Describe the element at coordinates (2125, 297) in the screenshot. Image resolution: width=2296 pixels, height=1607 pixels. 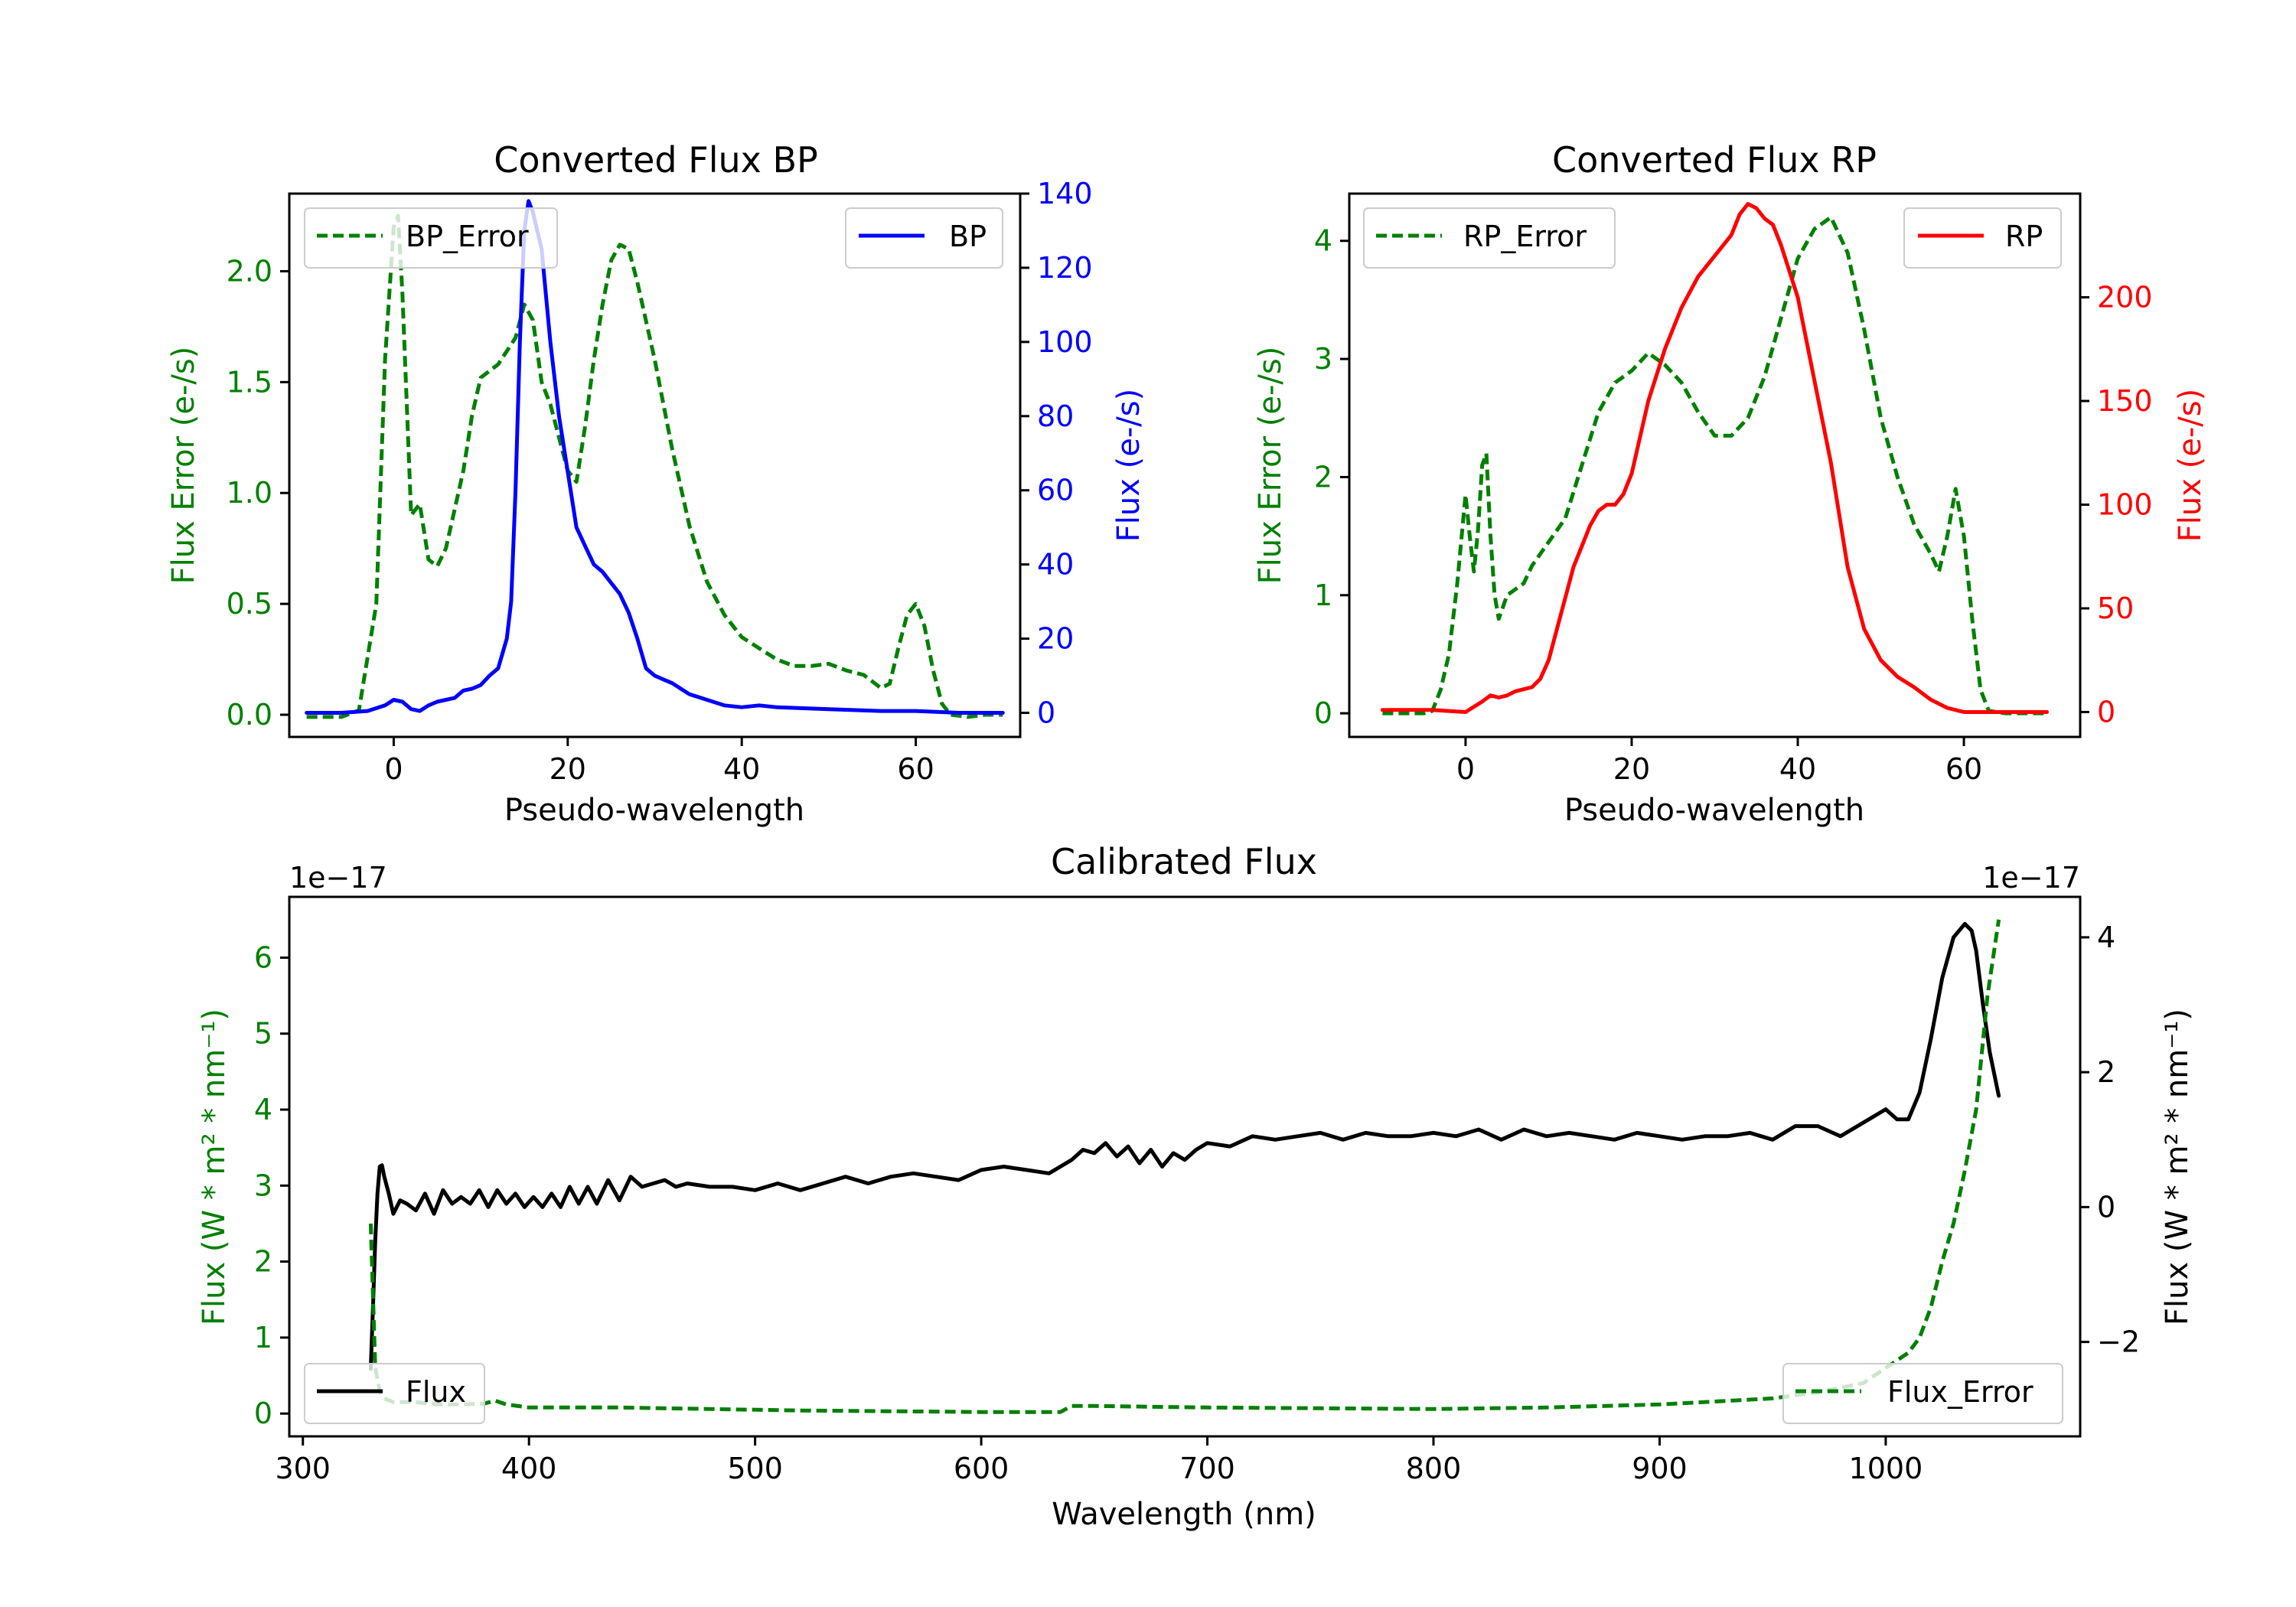
I see `y-right-tick-label: 200` at that location.